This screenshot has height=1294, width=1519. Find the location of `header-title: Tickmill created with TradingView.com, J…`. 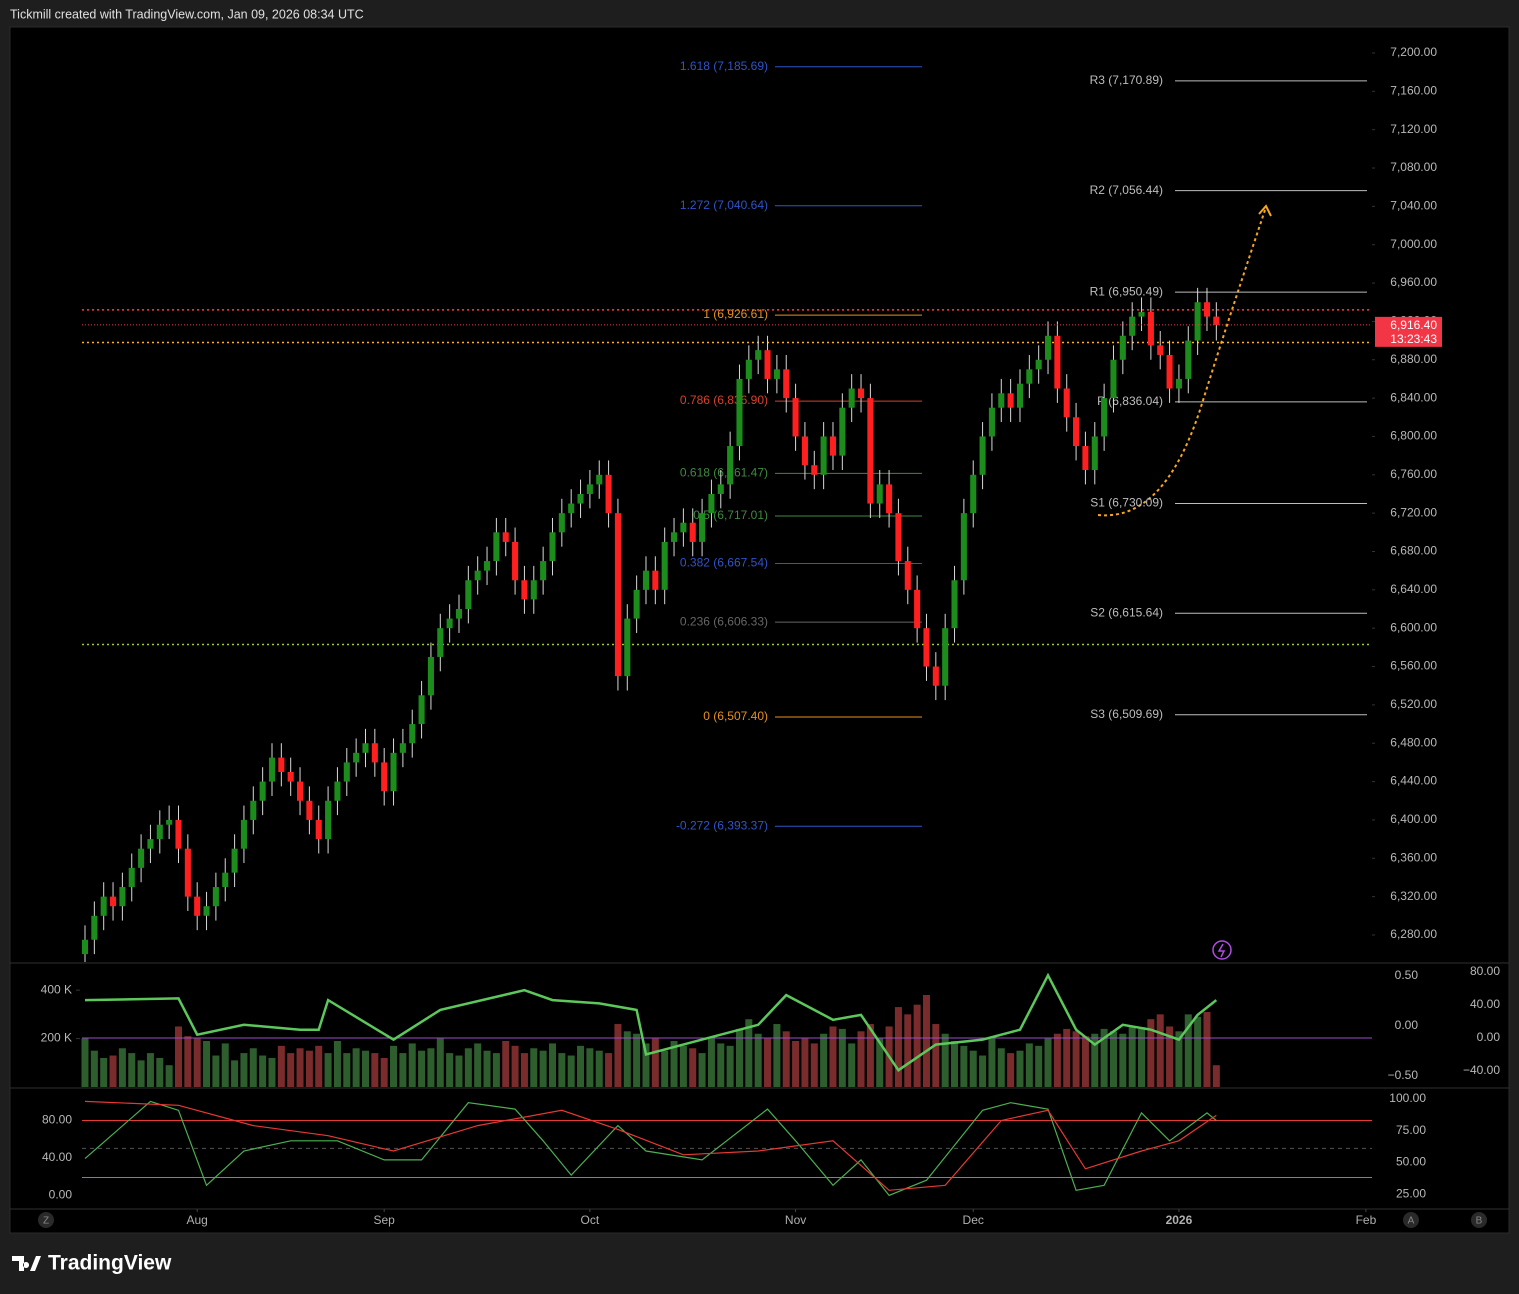

header-title: Tickmill created with TradingView.com, J… is located at coordinates (187, 14).